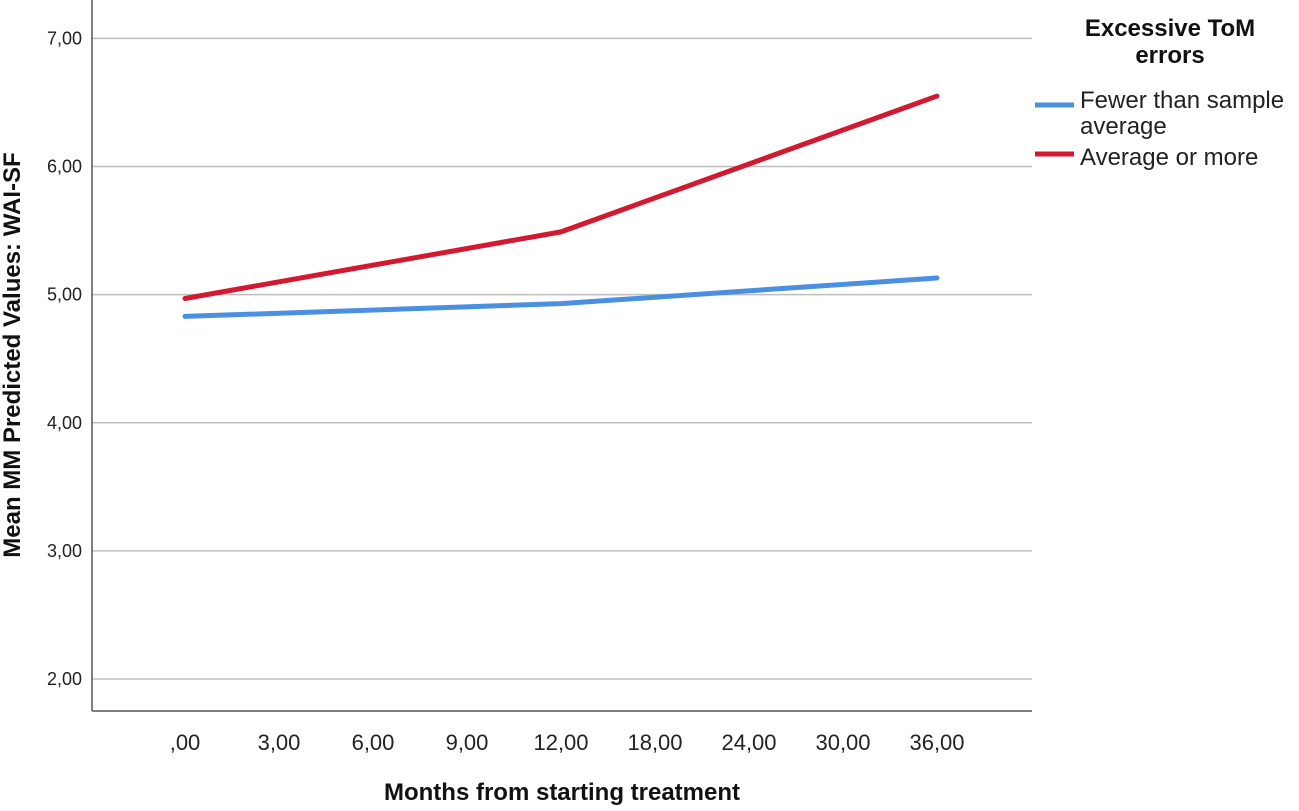 The image size is (1299, 811). What do you see at coordinates (654, 742) in the screenshot?
I see `x-tick-label: 18,00` at bounding box center [654, 742].